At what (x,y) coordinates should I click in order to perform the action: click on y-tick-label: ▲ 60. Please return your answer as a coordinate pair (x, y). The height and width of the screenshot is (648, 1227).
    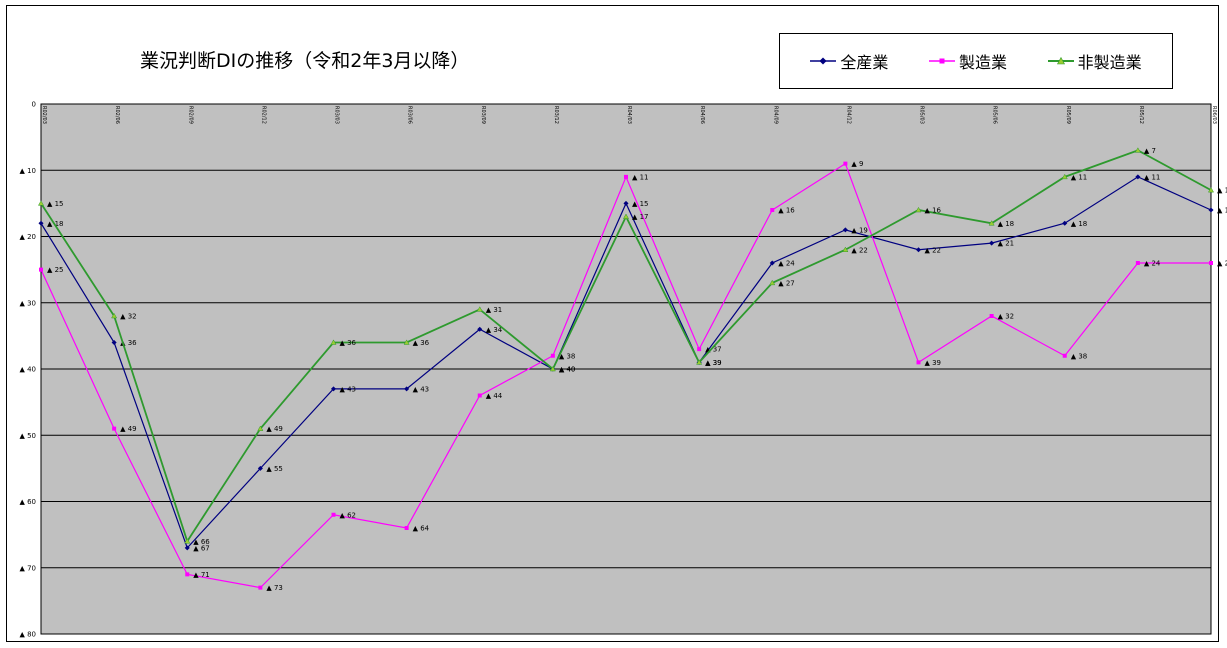
    Looking at the image, I should click on (27, 502).